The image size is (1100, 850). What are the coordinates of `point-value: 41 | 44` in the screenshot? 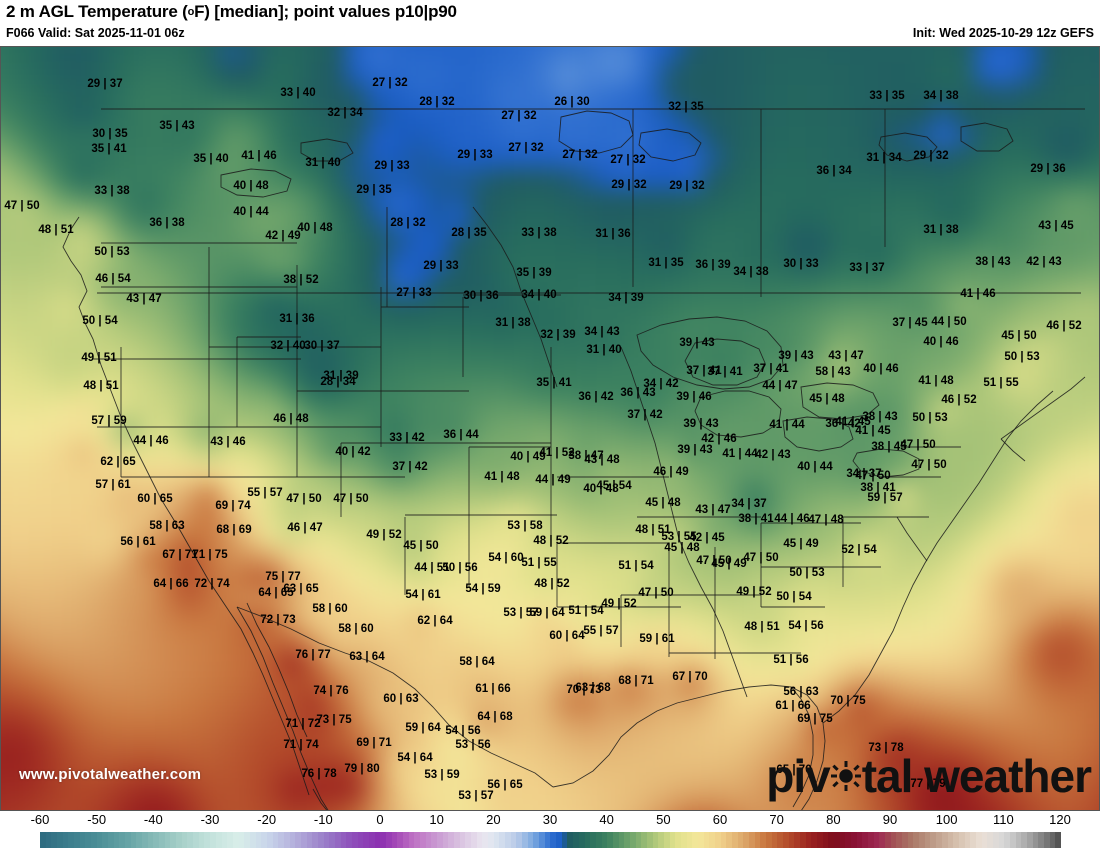 It's located at (787, 425).